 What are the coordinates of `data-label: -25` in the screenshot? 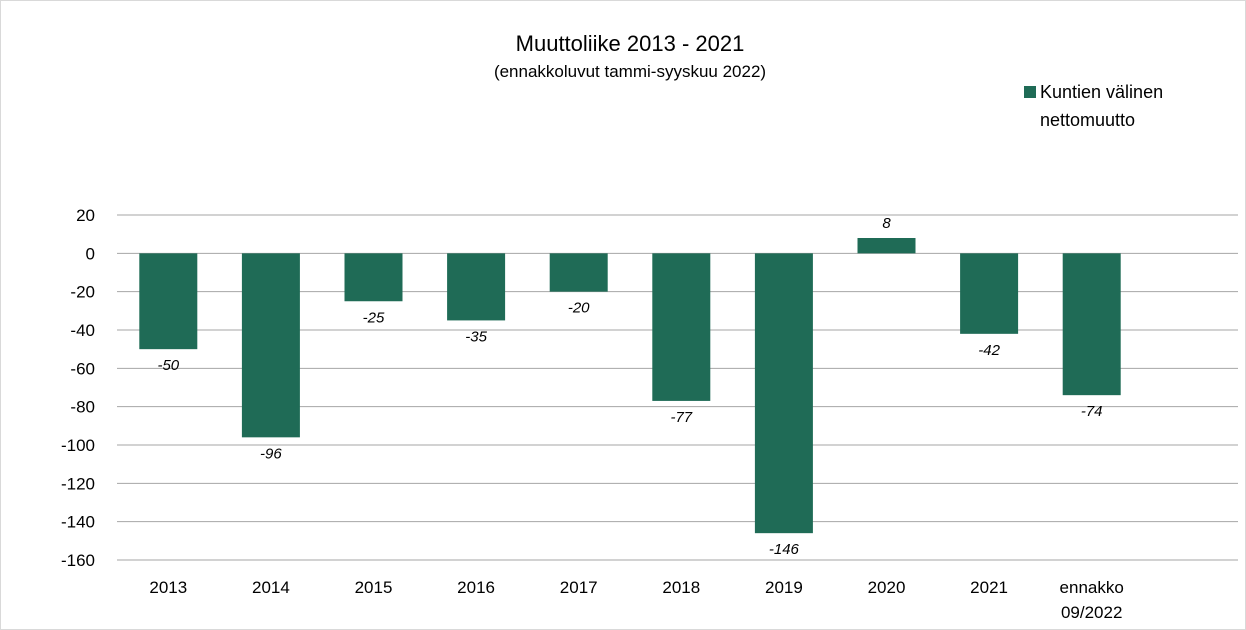 It's located at (374, 317).